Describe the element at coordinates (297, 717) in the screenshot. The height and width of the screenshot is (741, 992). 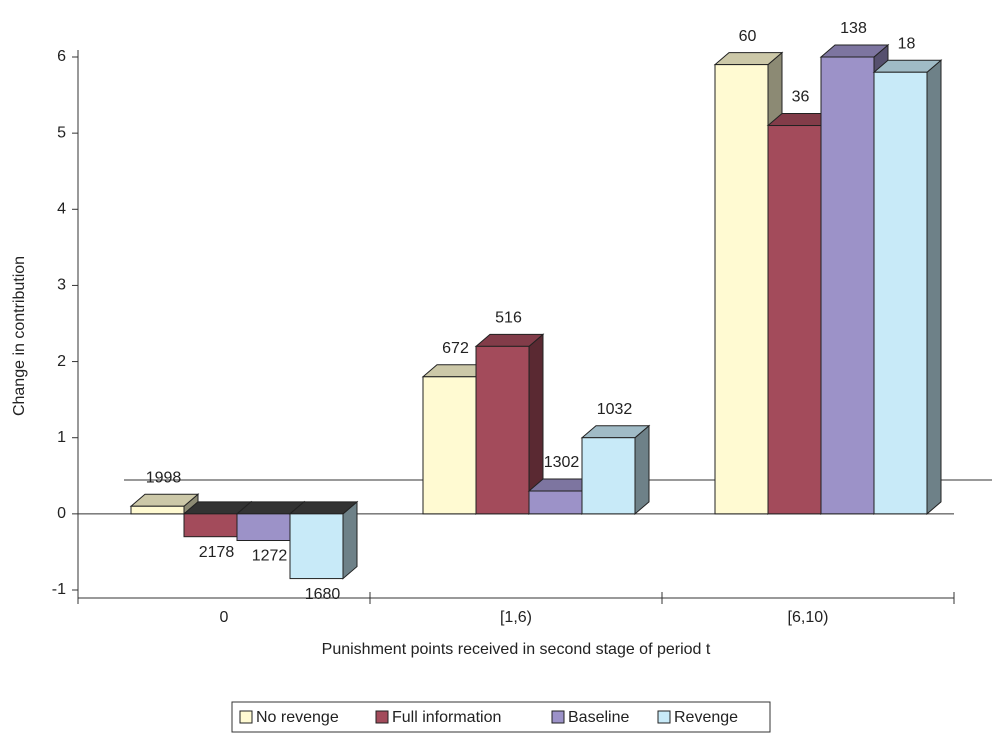
I see `legend-label: No revenge` at that location.